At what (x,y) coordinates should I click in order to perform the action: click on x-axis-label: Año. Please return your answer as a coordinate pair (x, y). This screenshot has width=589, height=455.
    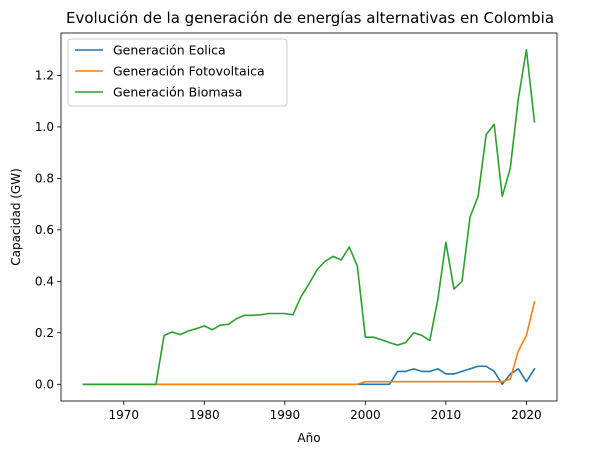
    Looking at the image, I should click on (308, 438).